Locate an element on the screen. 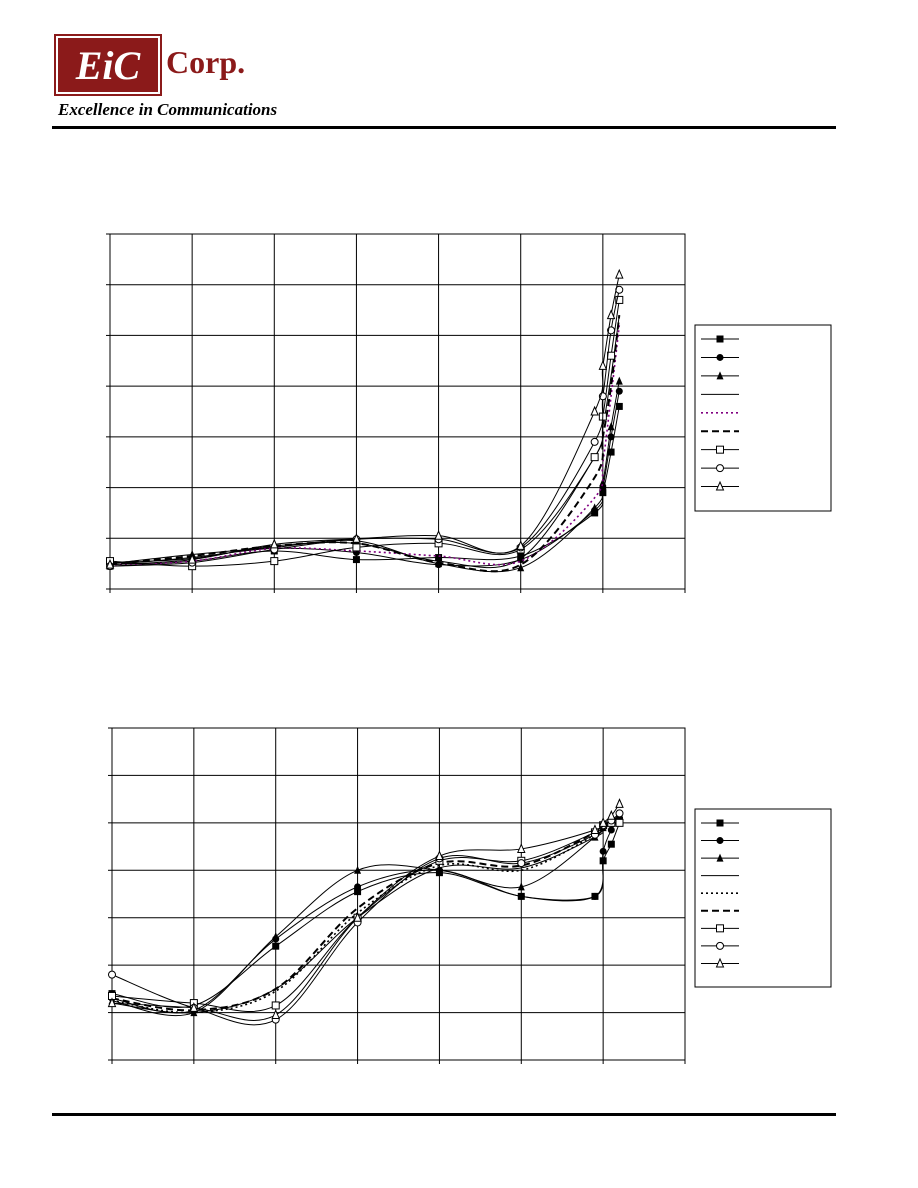  logo-text: EiC is located at coordinates (108, 65).